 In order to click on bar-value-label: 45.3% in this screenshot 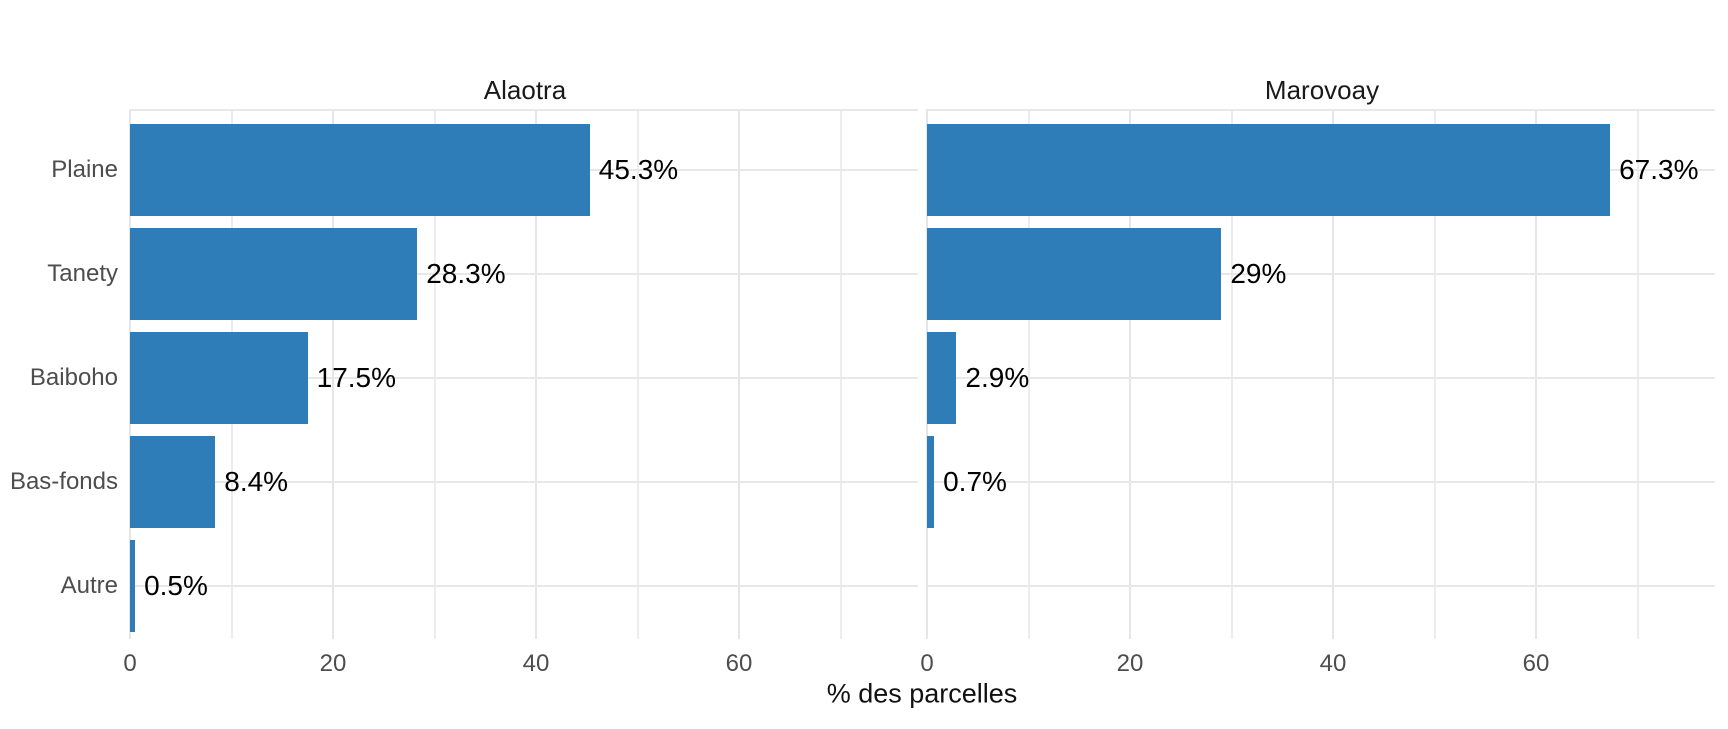, I will do `click(638, 169)`.